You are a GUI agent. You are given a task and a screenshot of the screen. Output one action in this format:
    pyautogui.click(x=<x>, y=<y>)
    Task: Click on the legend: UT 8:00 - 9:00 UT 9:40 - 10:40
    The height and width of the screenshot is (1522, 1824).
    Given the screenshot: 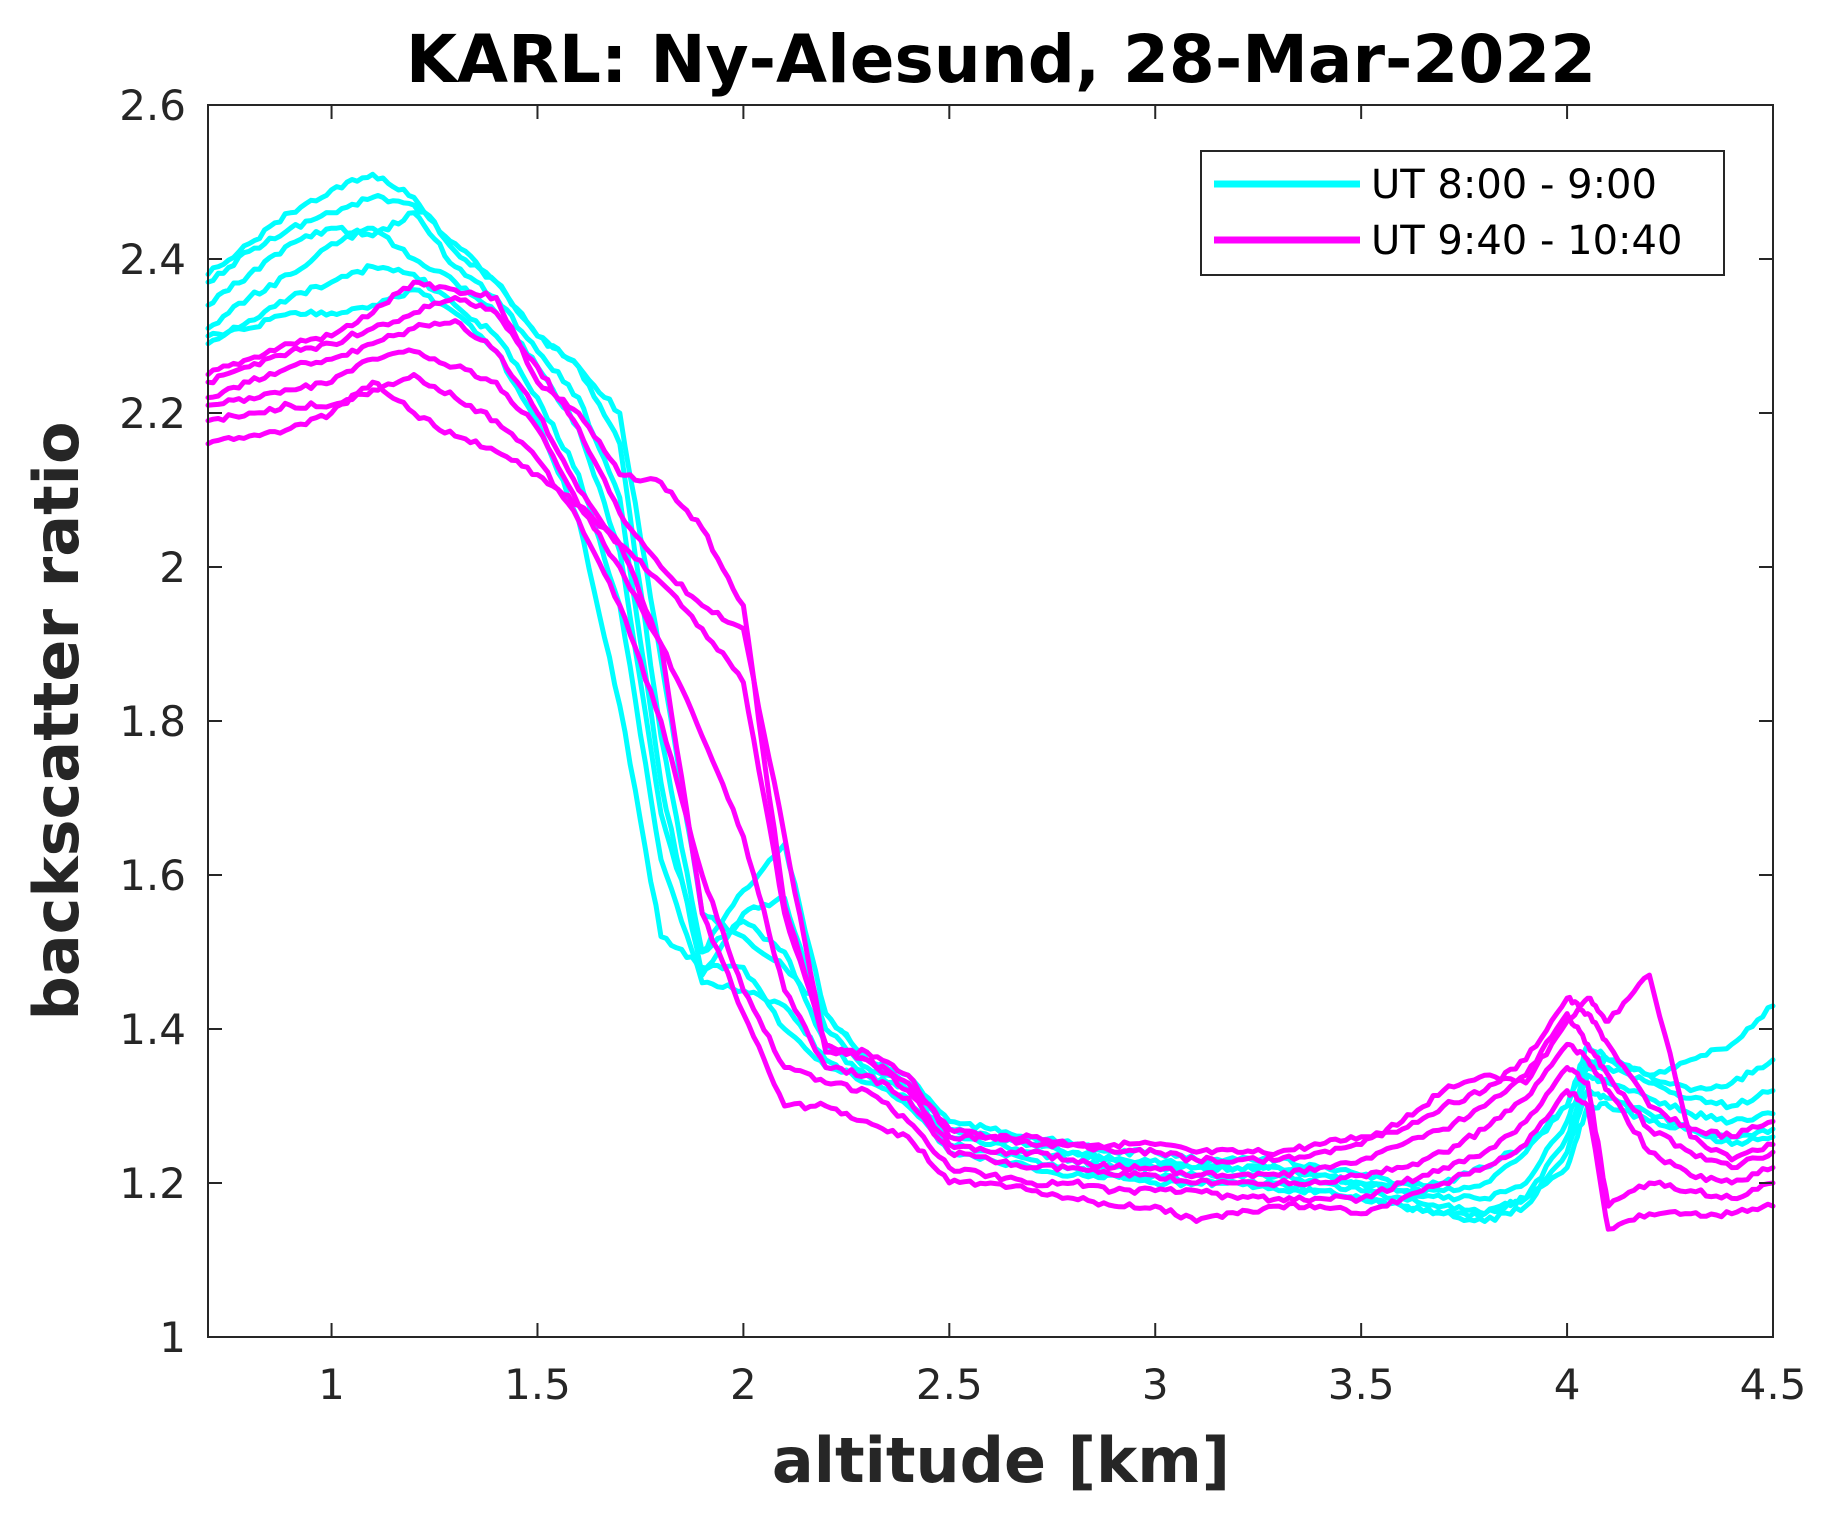 What is the action you would take?
    pyautogui.click(x=1462, y=213)
    